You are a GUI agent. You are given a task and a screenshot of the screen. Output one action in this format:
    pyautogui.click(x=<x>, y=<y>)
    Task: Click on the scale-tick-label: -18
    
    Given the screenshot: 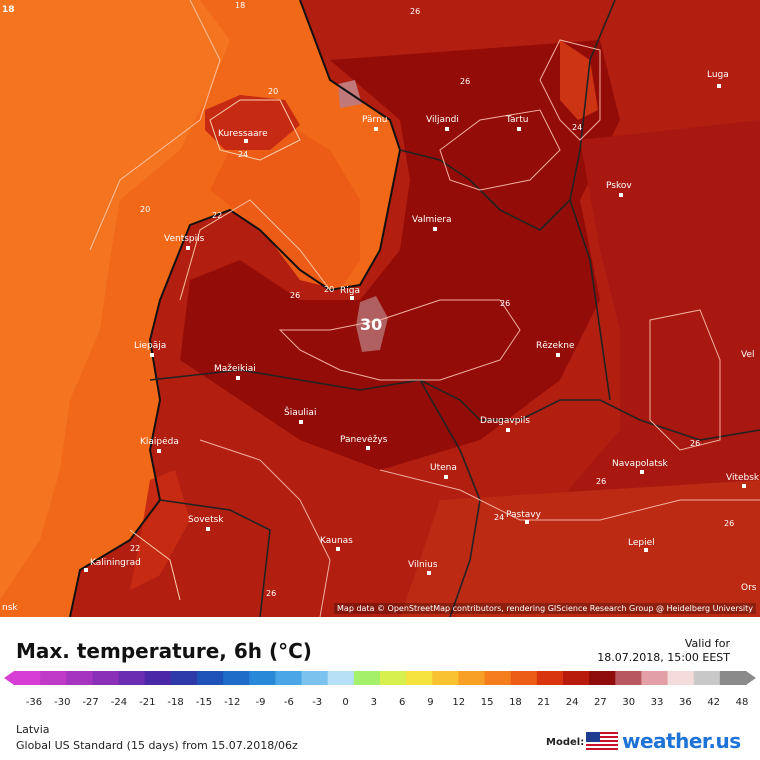 What is the action you would take?
    pyautogui.click(x=175, y=702)
    